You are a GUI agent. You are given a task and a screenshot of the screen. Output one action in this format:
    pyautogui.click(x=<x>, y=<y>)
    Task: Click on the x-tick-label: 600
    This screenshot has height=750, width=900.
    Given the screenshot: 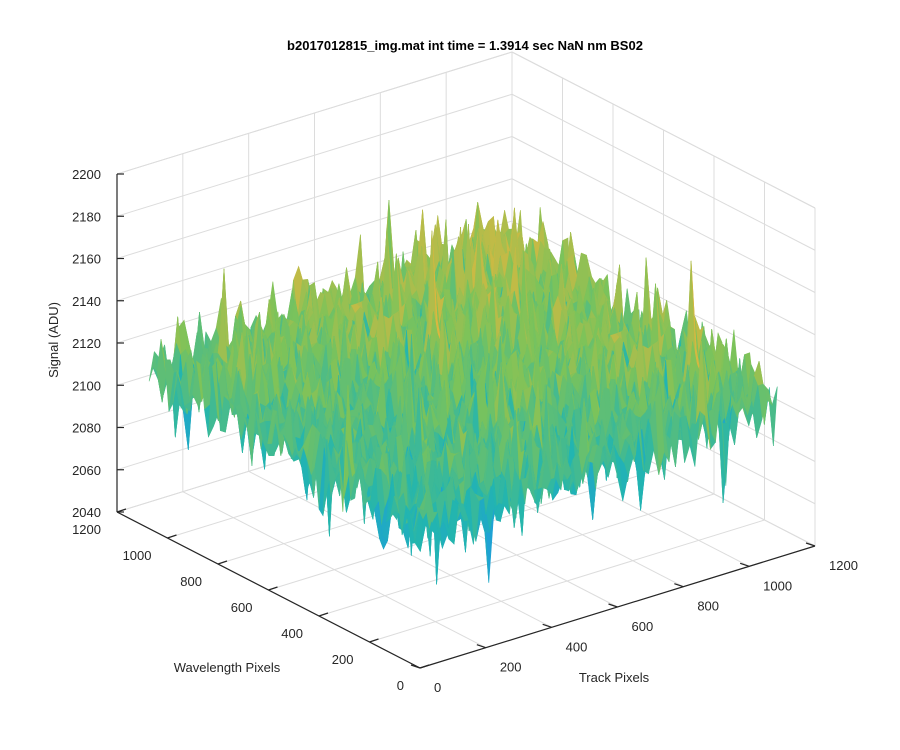 What is the action you would take?
    pyautogui.click(x=643, y=626)
    